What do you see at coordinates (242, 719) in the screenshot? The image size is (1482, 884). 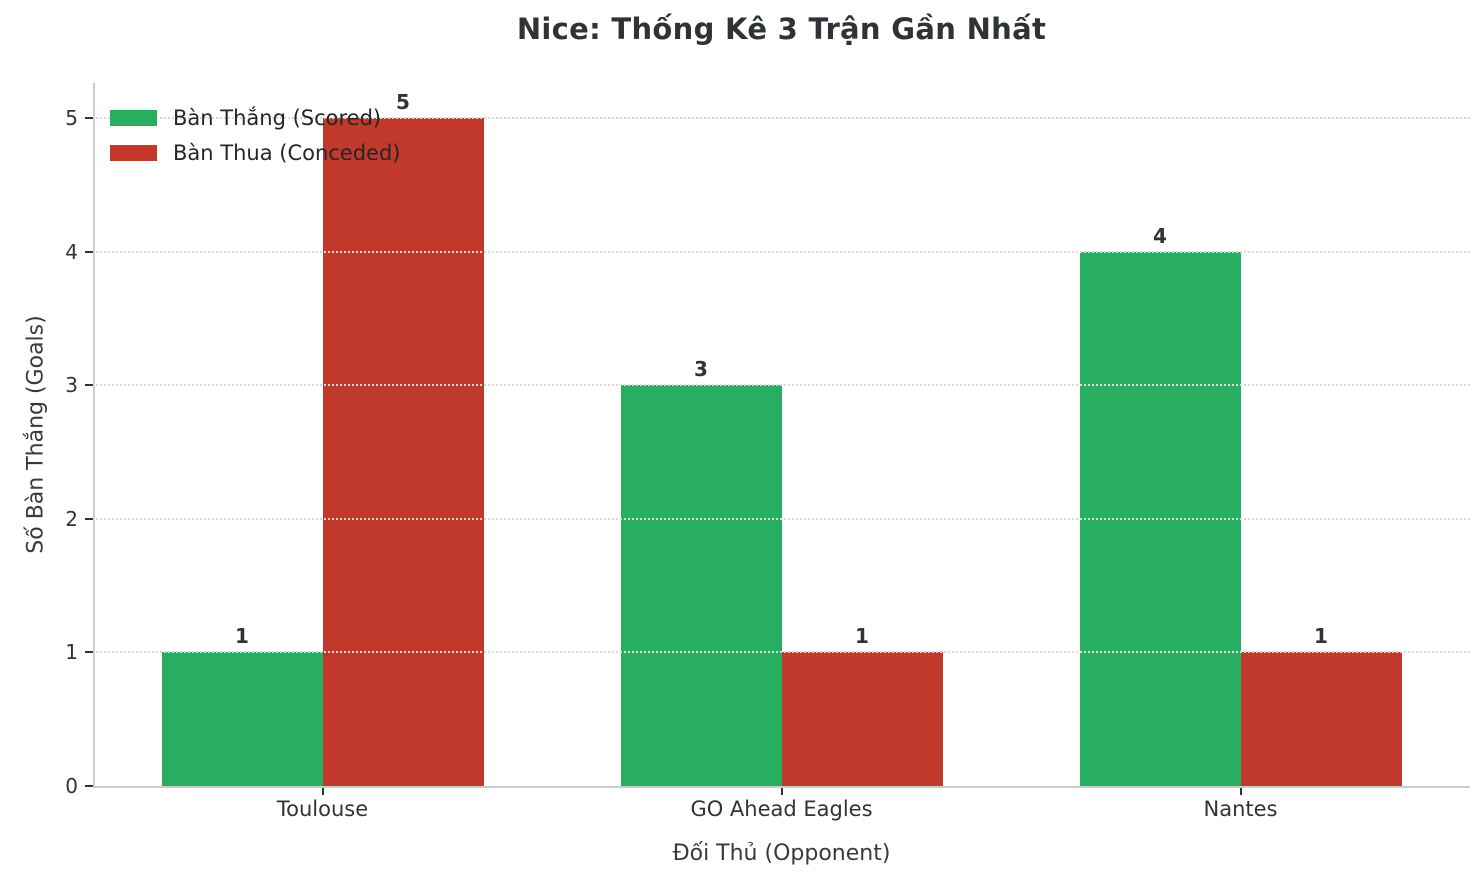 I see `bar-scored-toulouse` at bounding box center [242, 719].